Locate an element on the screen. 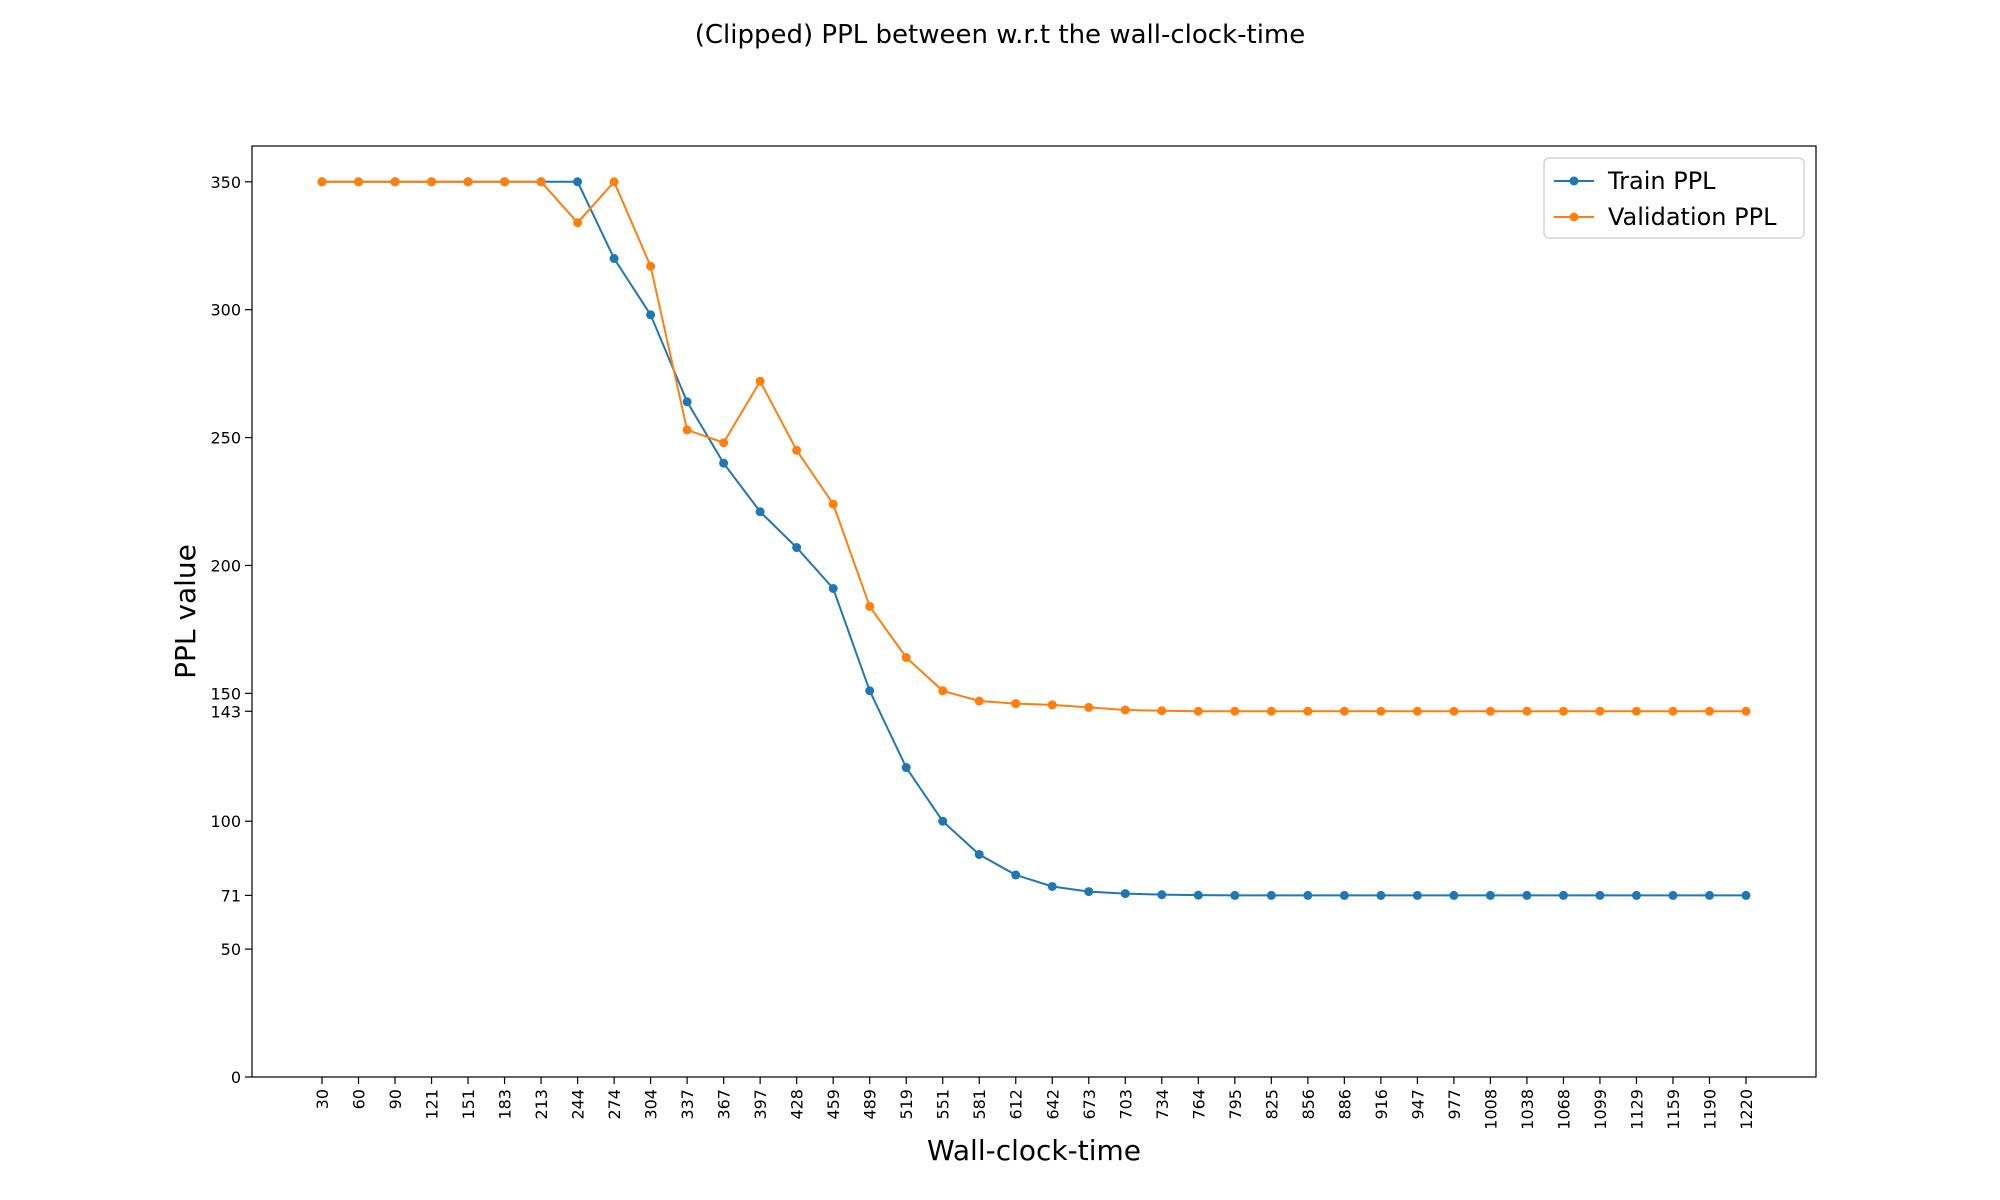  x-tick-label: 367 is located at coordinates (724, 1104).